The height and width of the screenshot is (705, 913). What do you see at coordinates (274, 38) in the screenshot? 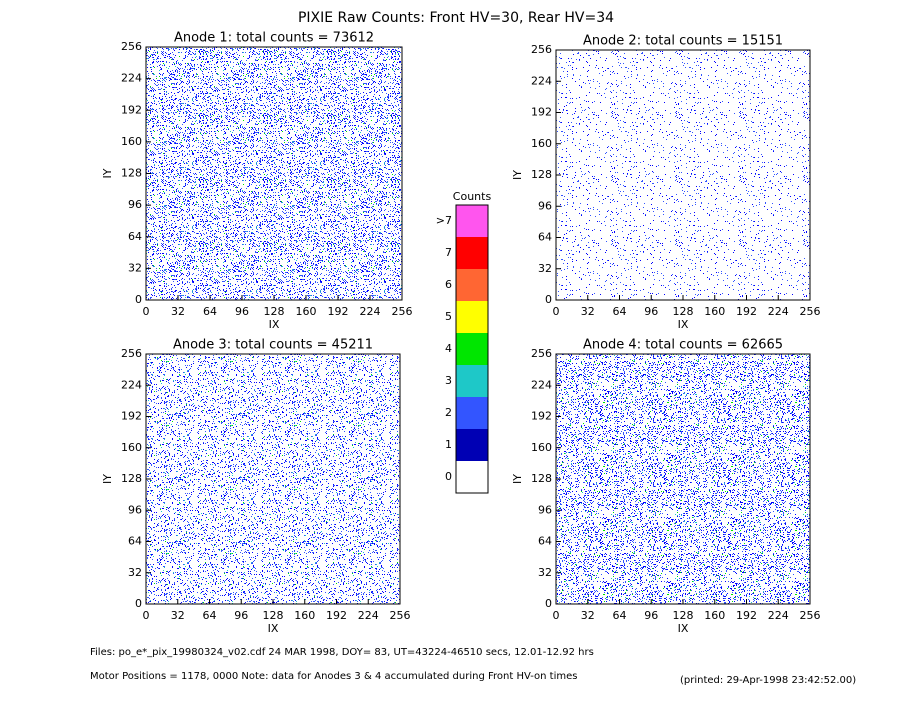
I see `panel-title: Anode 1: total counts = 73612` at bounding box center [274, 38].